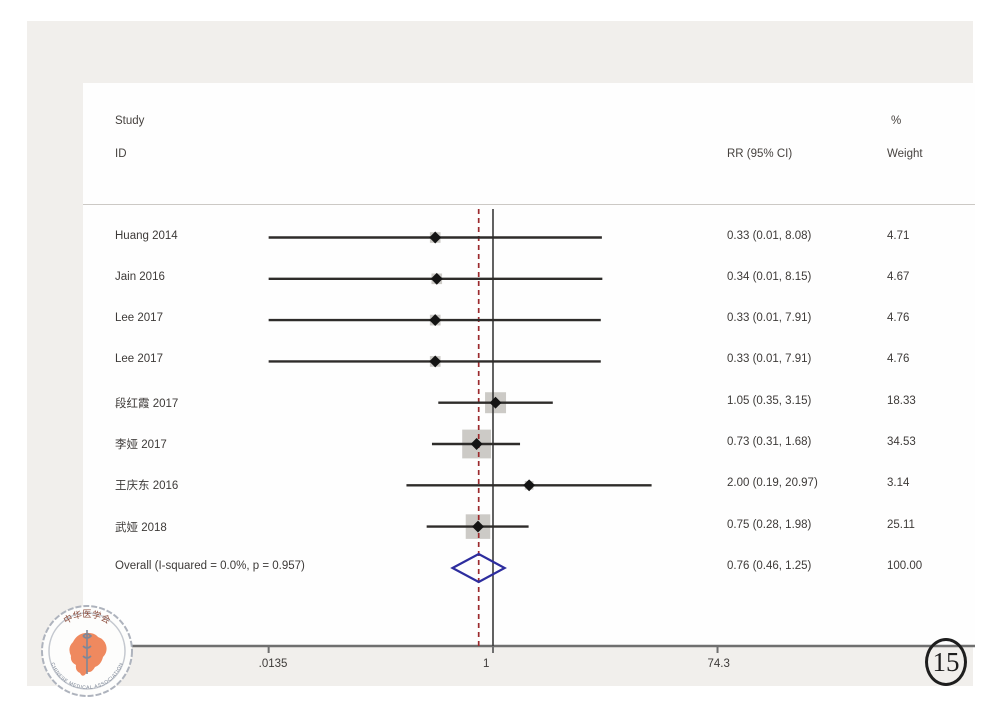 The height and width of the screenshot is (704, 988). What do you see at coordinates (769, 235) in the screenshot?
I see `rr-value: 0.33 (0.01, 8.08)` at bounding box center [769, 235].